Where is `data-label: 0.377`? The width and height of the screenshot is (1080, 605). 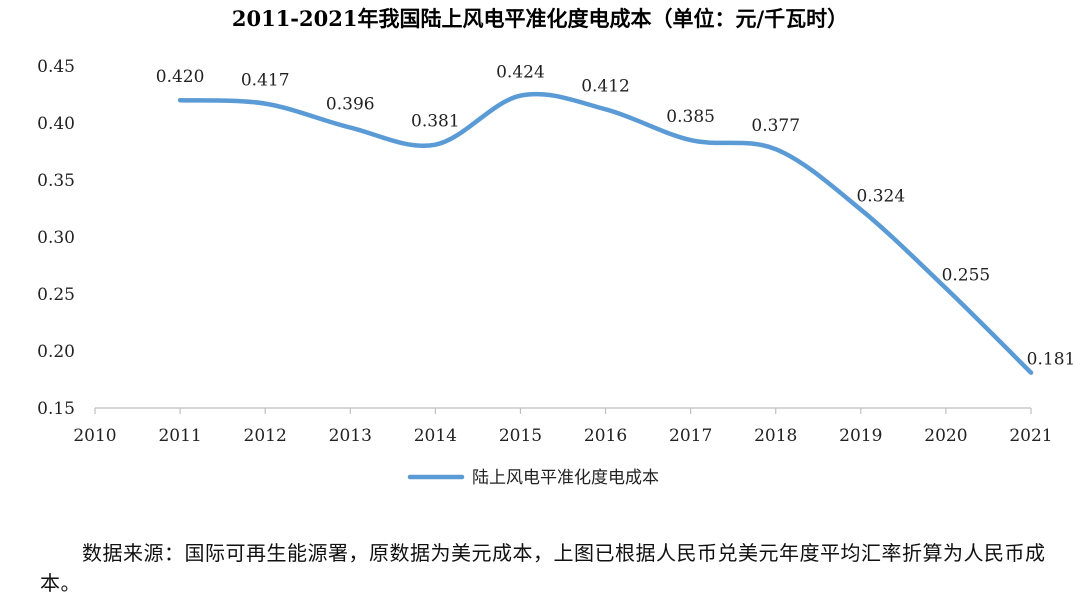 data-label: 0.377 is located at coordinates (775, 126).